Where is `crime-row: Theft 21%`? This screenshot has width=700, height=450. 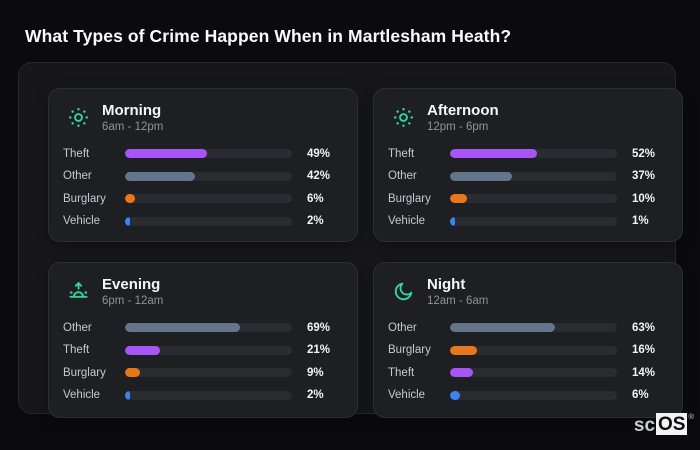
crime-row: Theft 21% is located at coordinates (203, 350).